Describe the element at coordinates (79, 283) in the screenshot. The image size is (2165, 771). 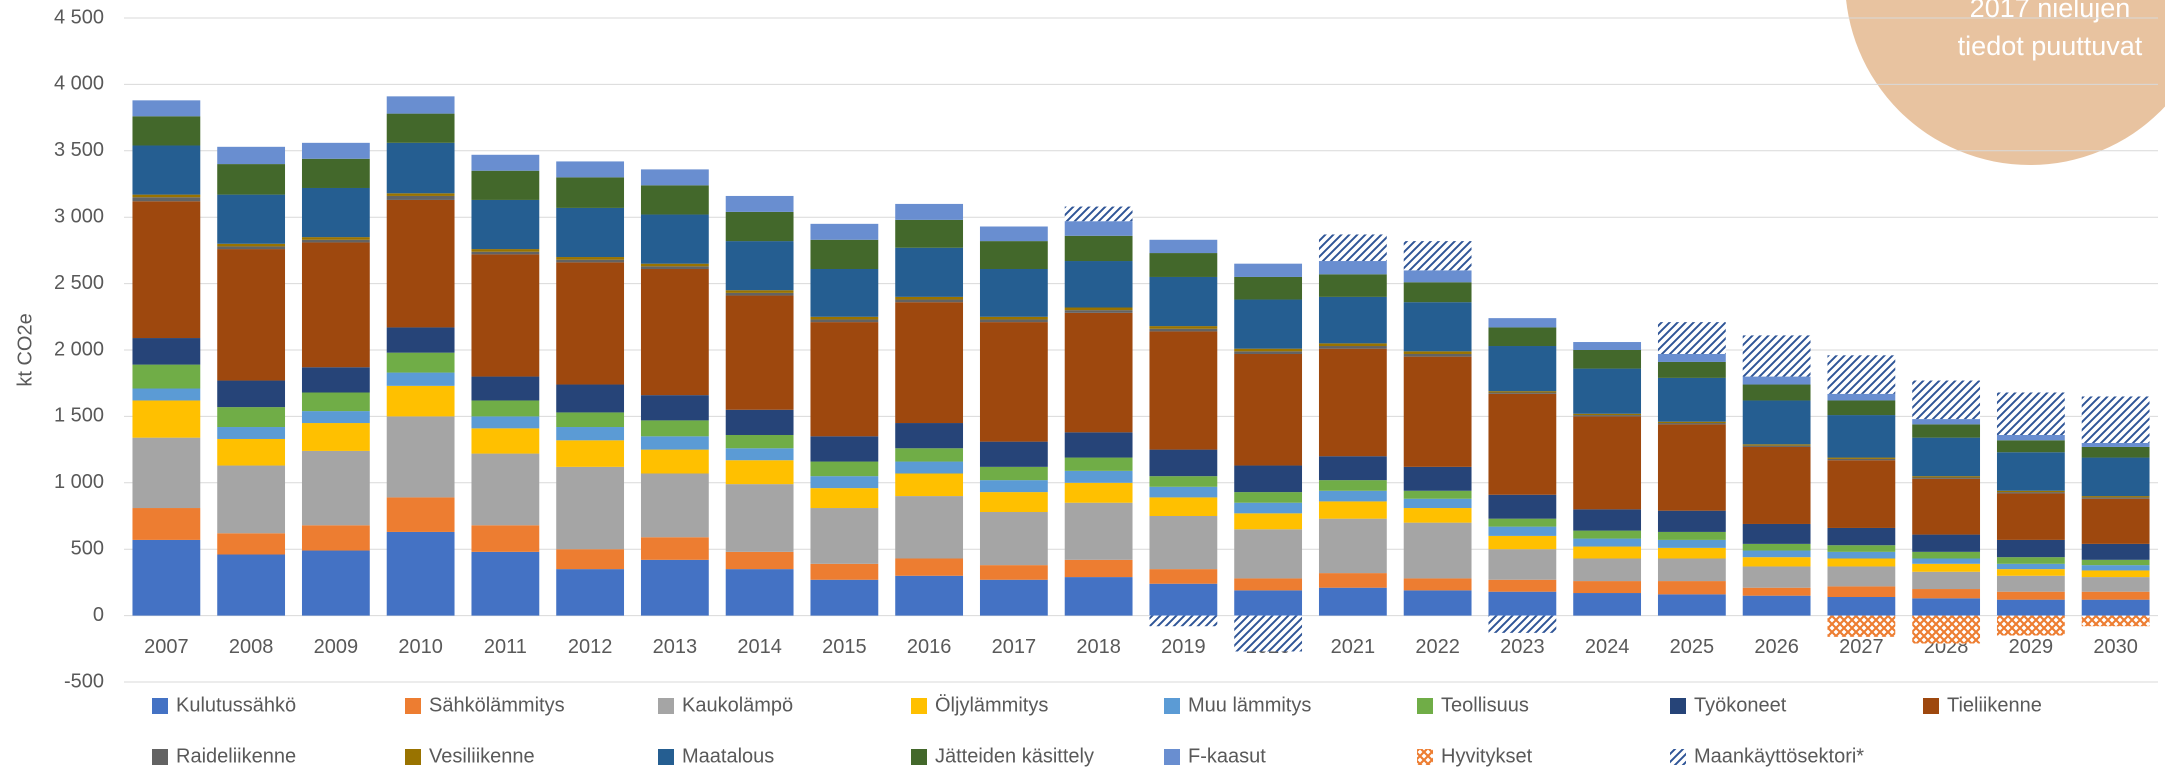
I see `y-tick-label: 2 500` at that location.